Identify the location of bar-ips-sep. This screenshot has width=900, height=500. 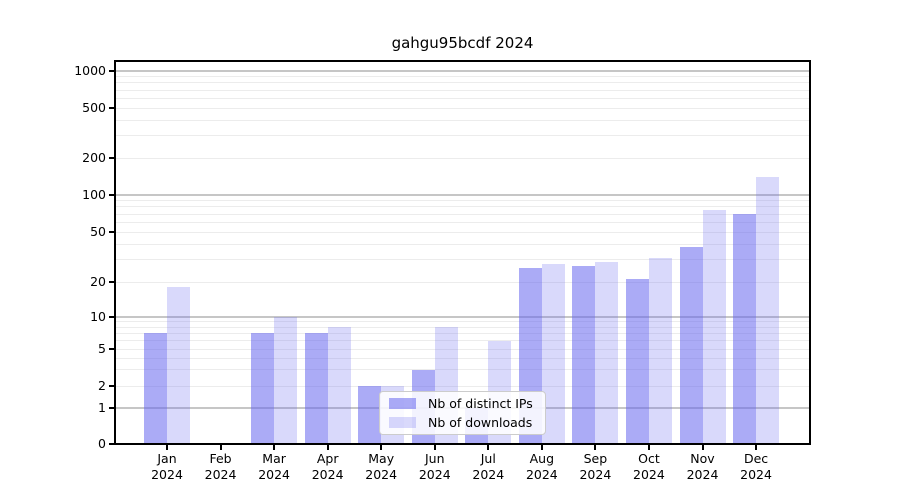
(584, 354).